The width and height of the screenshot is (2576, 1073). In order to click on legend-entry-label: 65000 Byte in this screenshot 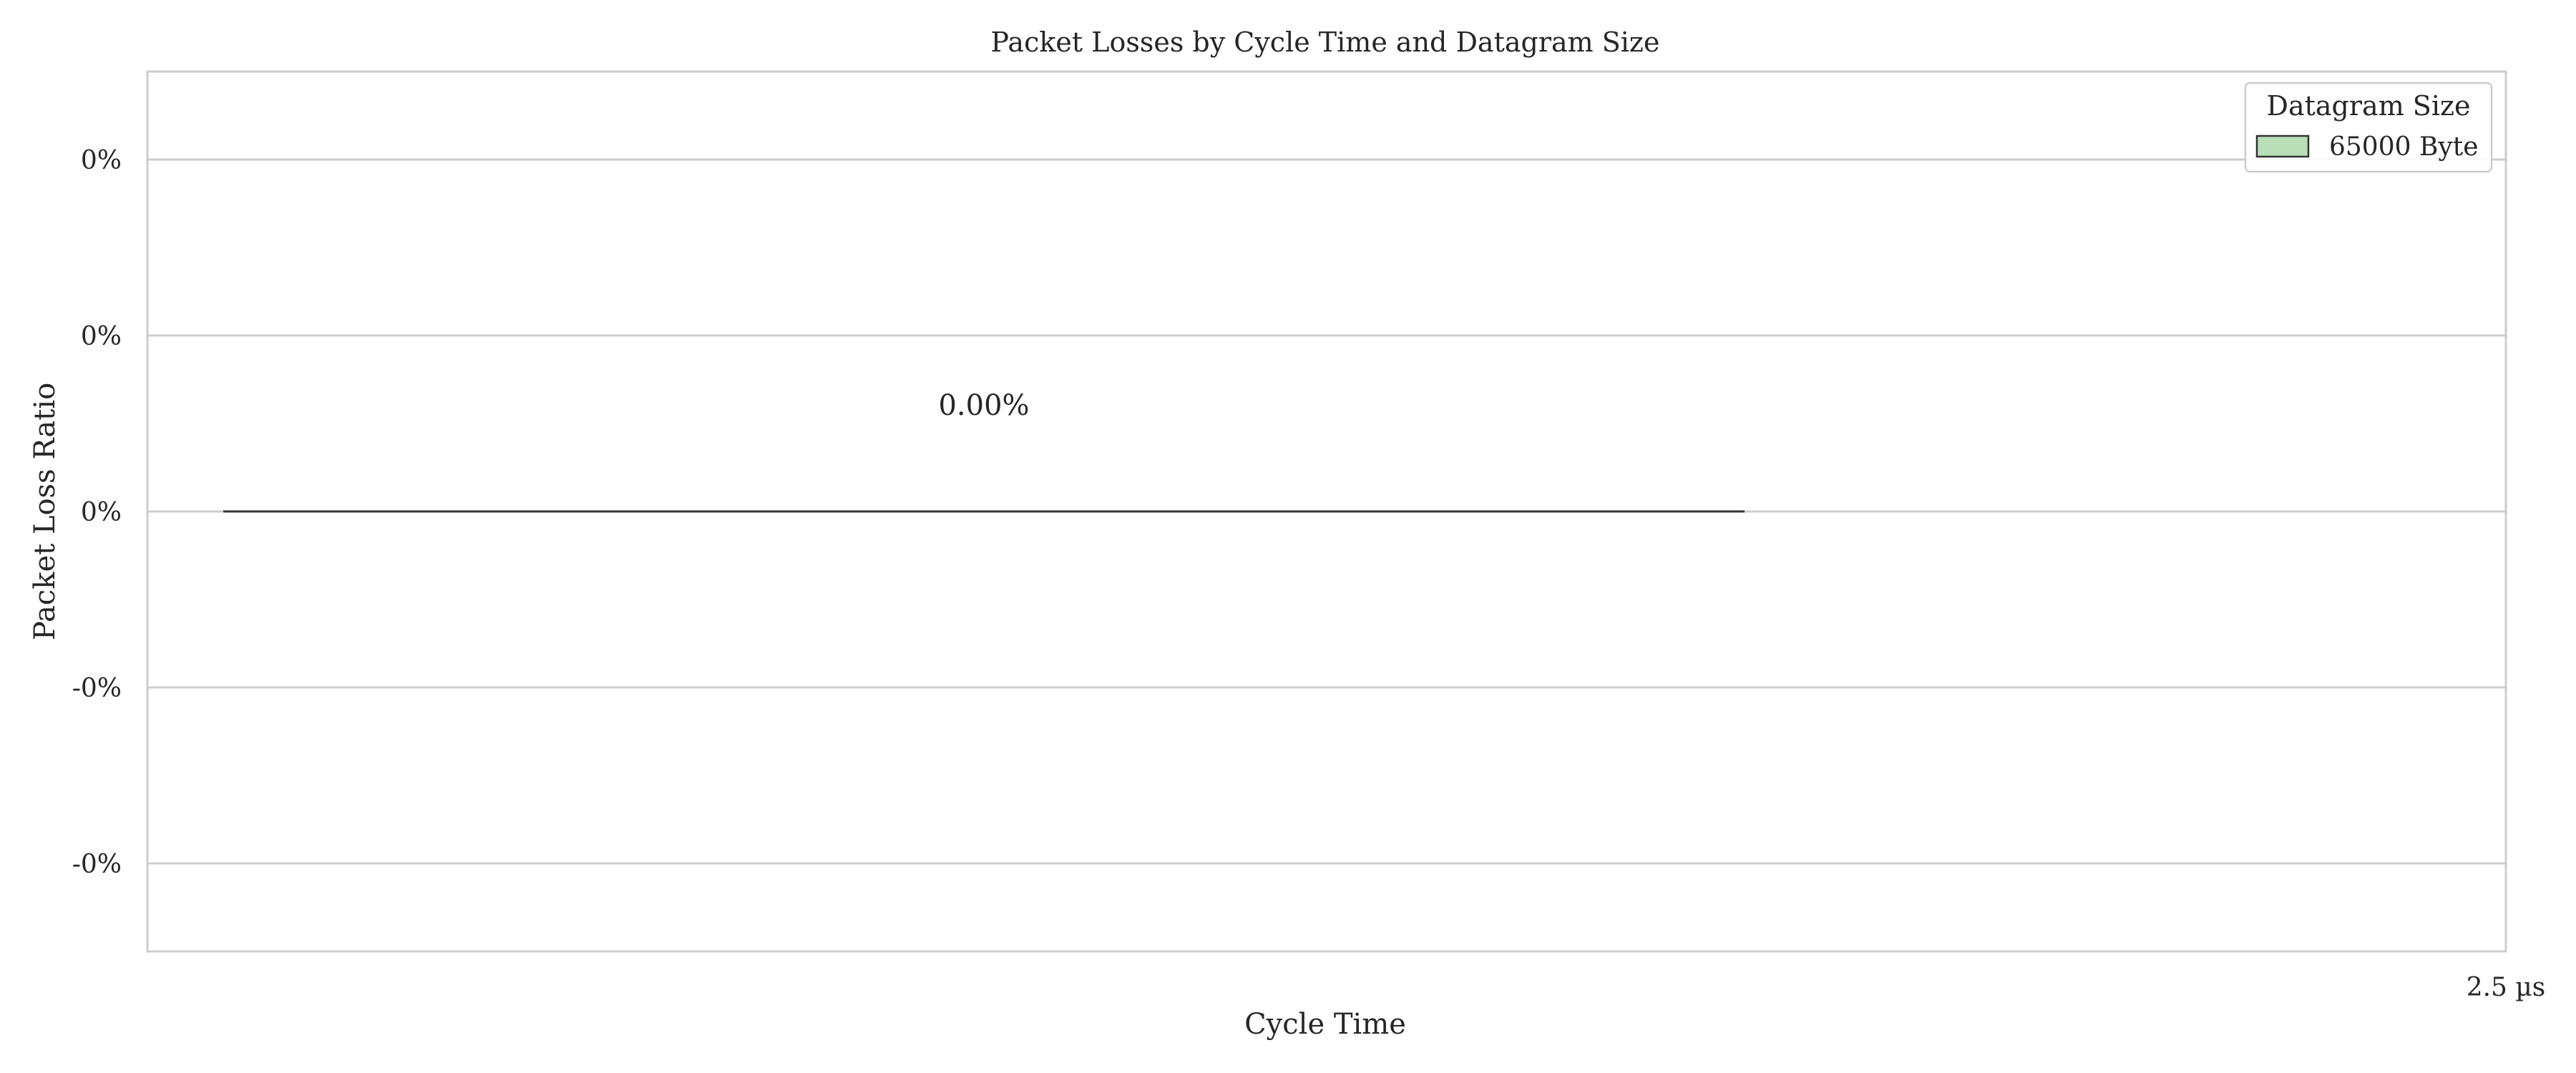, I will do `click(2404, 147)`.